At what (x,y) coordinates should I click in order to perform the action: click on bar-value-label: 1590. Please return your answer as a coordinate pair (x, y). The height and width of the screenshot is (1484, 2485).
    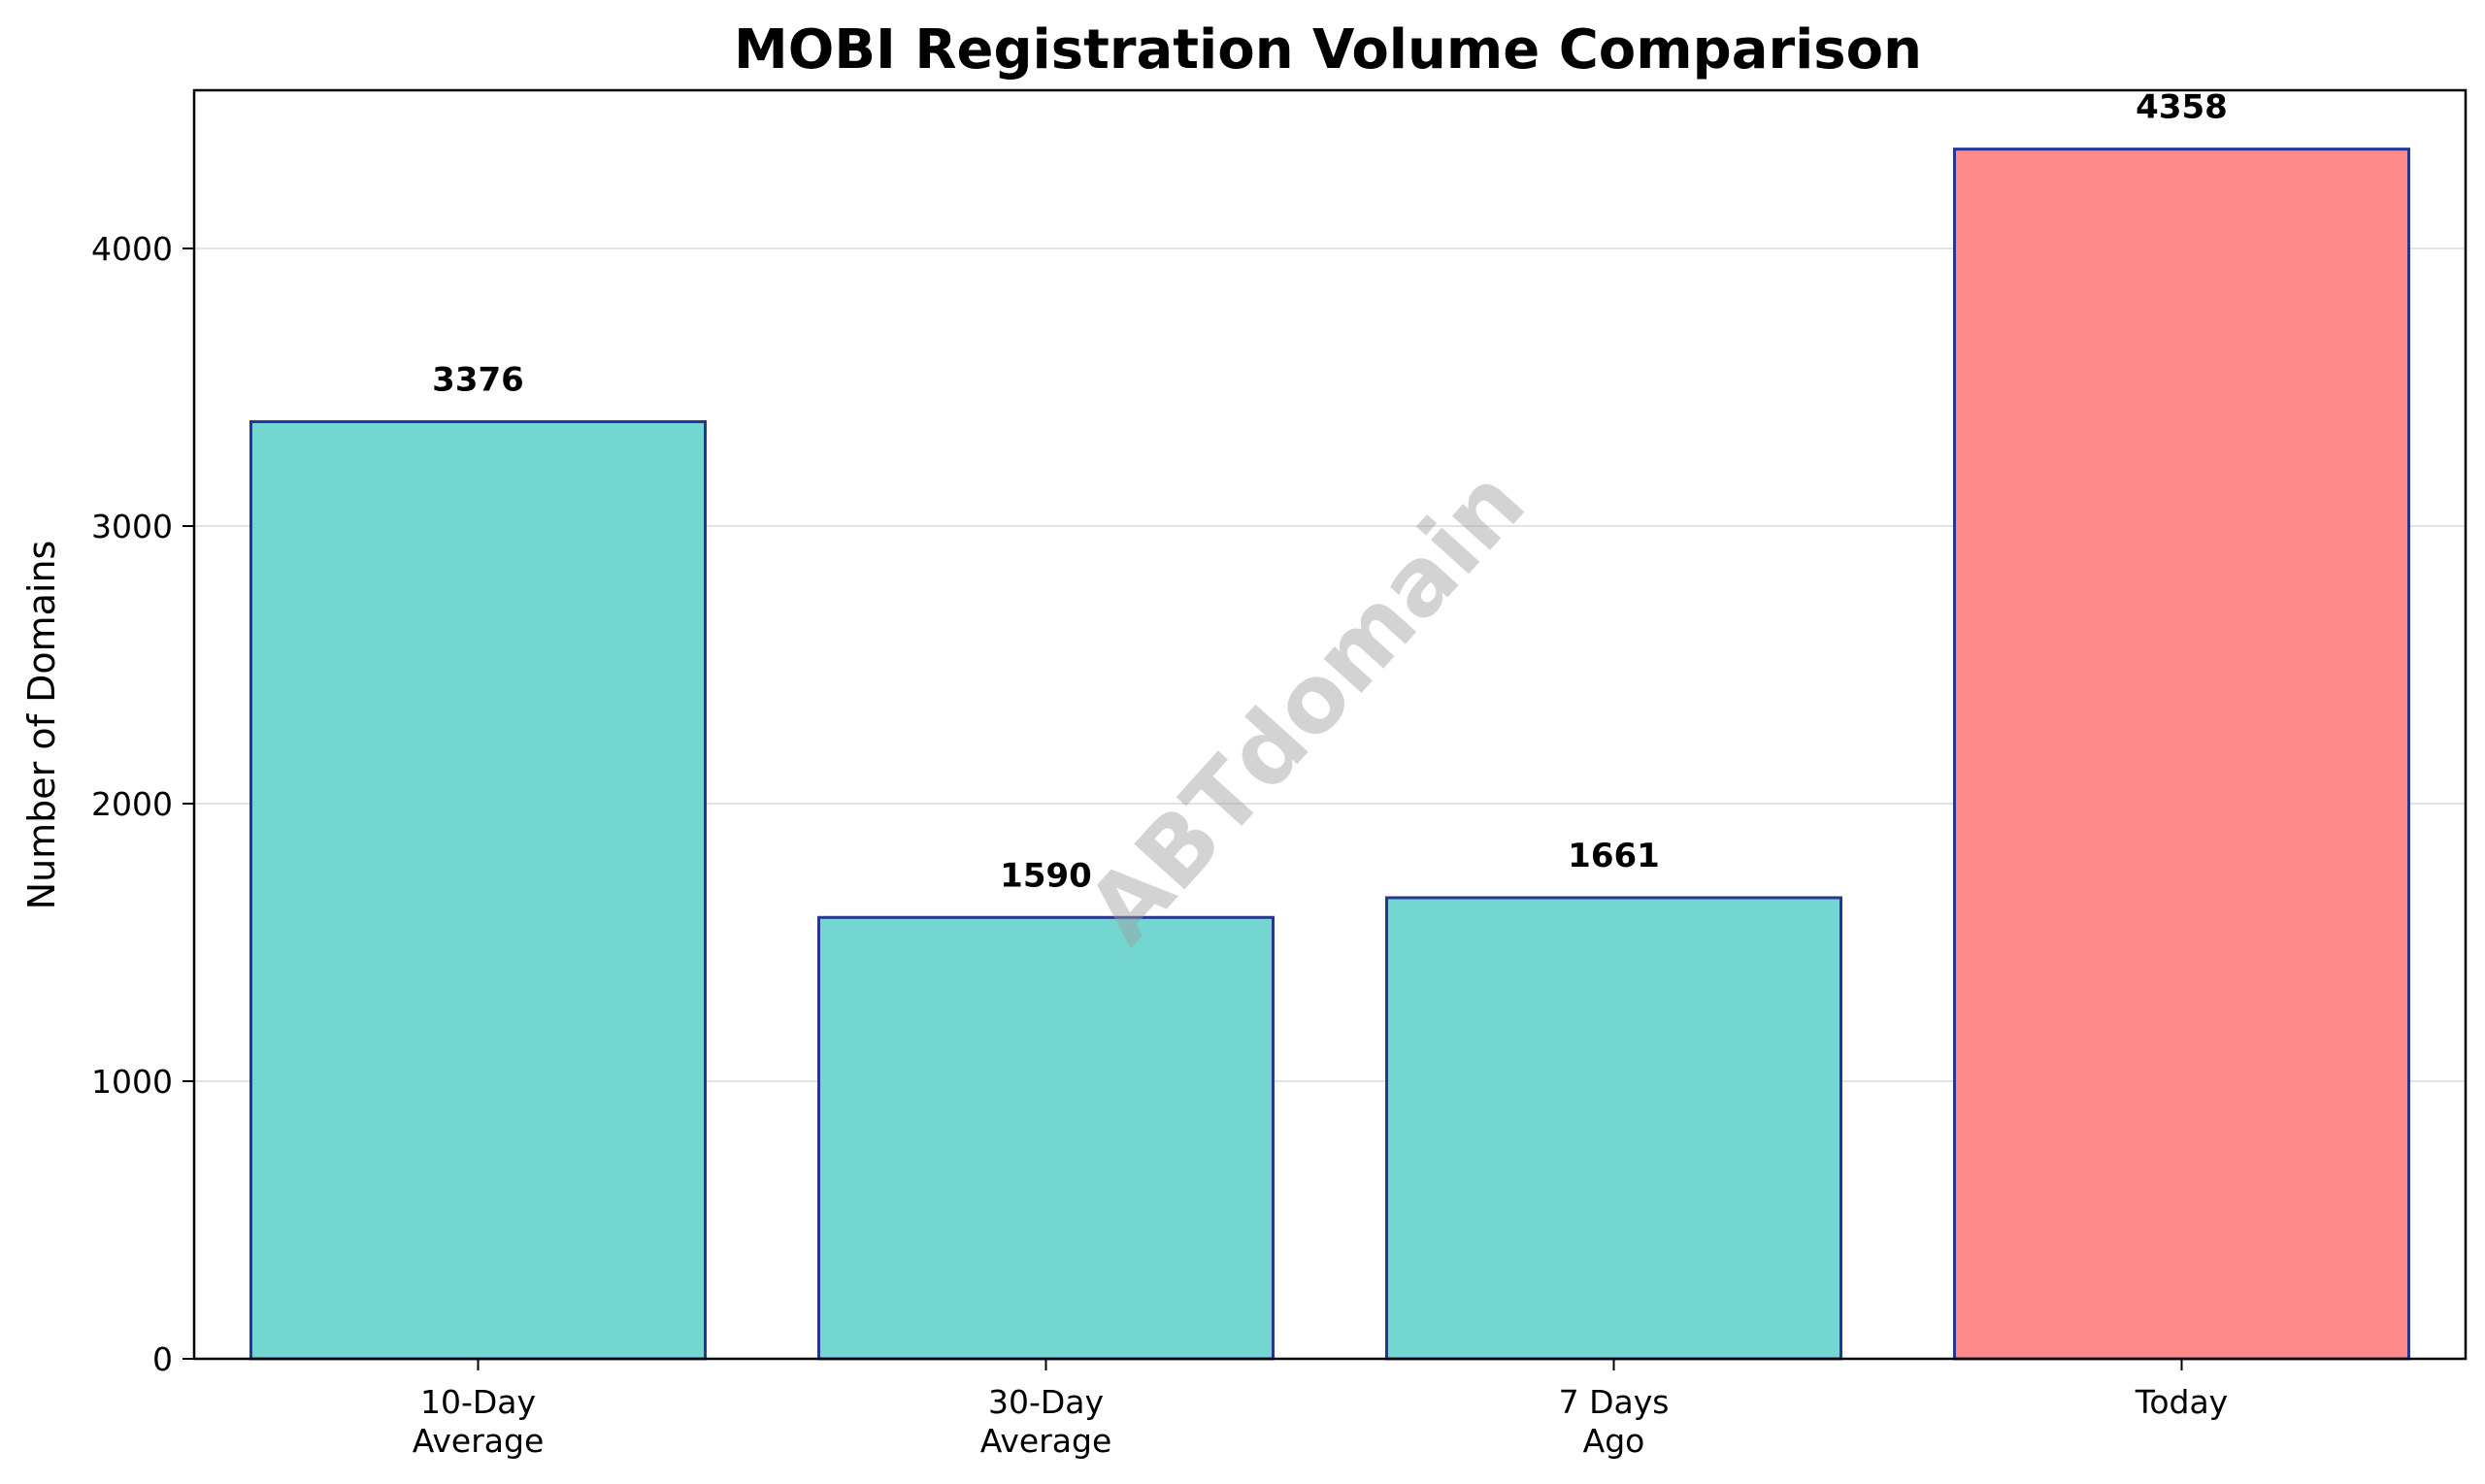
    Looking at the image, I should click on (1046, 875).